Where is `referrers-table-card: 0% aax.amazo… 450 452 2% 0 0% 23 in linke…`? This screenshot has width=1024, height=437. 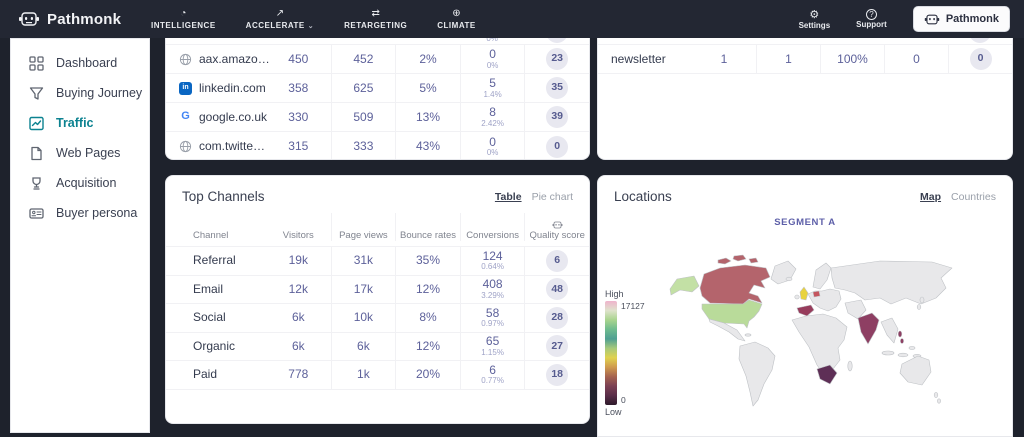
referrers-table-card: 0% aax.amazo… 450 452 2% 0 0% 23 in linke… is located at coordinates (377, 99).